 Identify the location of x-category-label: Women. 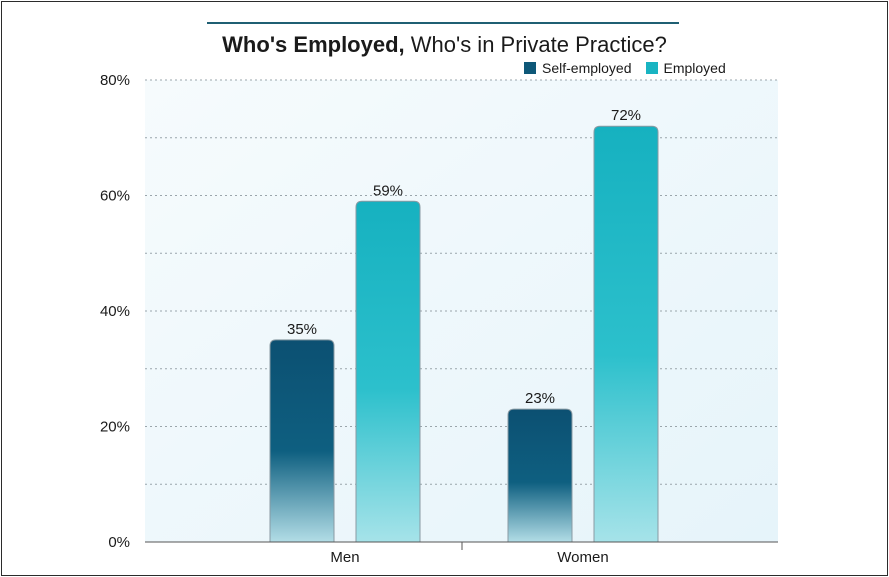
(582, 557).